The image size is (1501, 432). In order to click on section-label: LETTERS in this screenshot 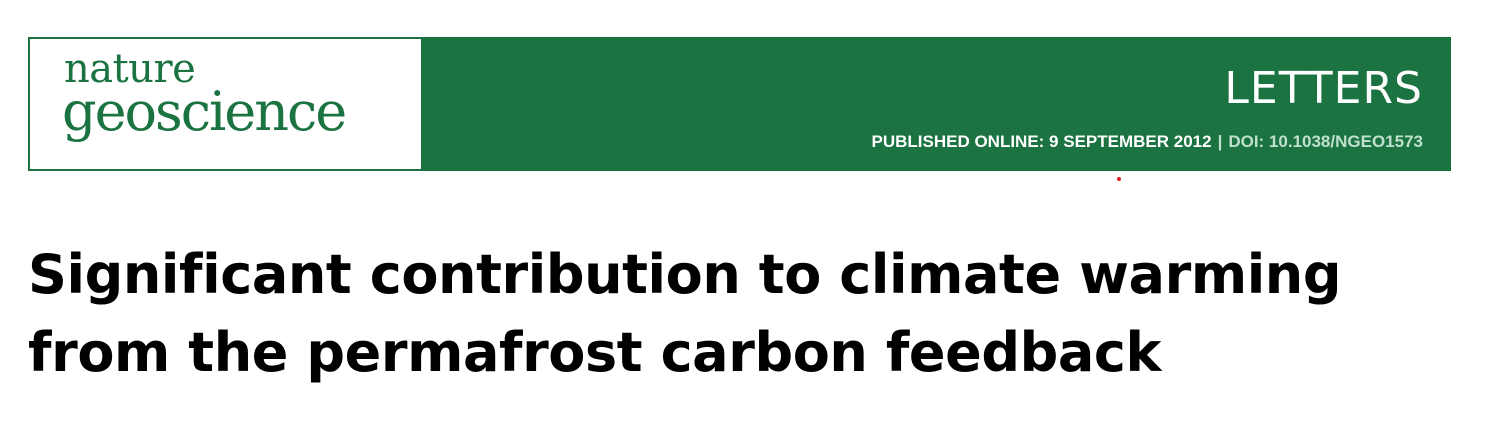, I will do `click(1323, 88)`.